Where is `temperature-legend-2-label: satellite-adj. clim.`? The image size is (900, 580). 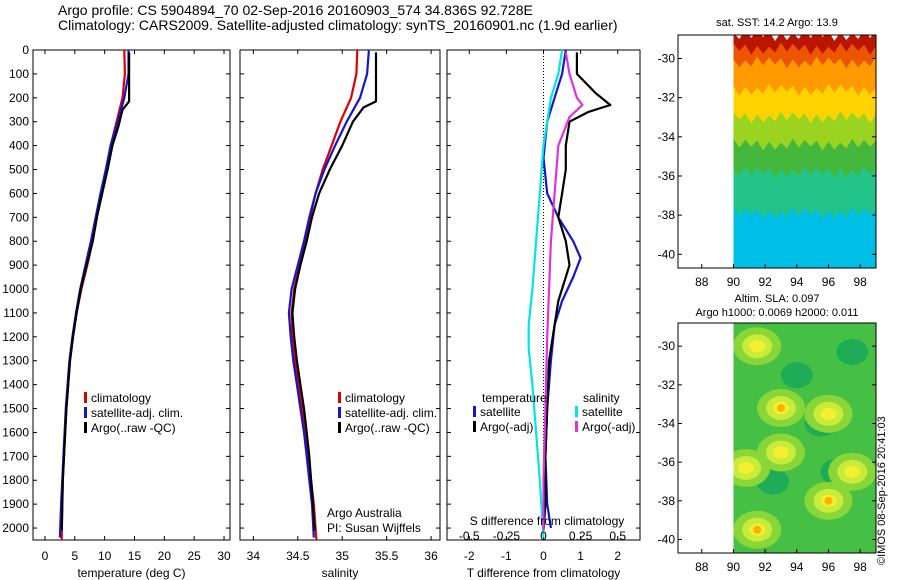 temperature-legend-2-label: satellite-adj. clim. is located at coordinates (137, 413).